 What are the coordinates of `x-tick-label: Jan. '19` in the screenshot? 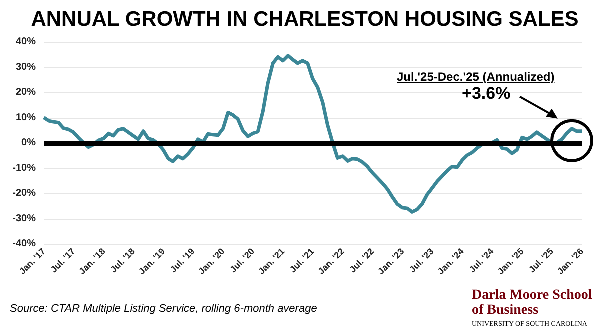 It's located at (152, 261).